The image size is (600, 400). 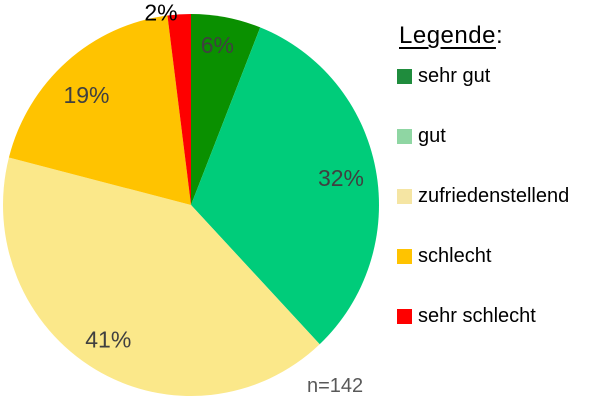 I want to click on sample-size-note: n=142, so click(x=335, y=386).